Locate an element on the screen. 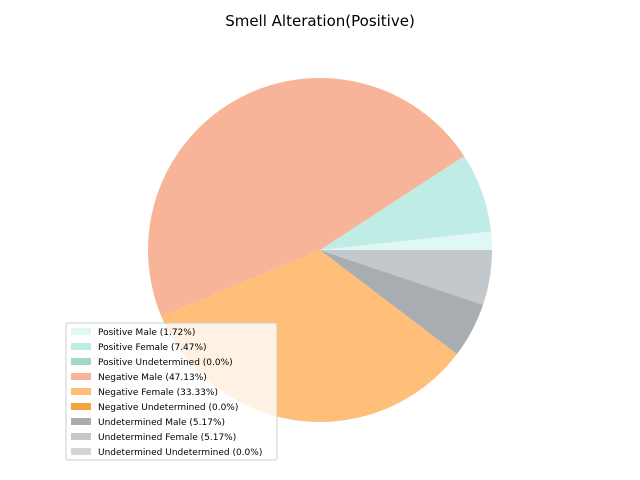 This screenshot has width=640, height=480. legend-label-8: Undetermined Undetermined (0.0%) is located at coordinates (180, 453).